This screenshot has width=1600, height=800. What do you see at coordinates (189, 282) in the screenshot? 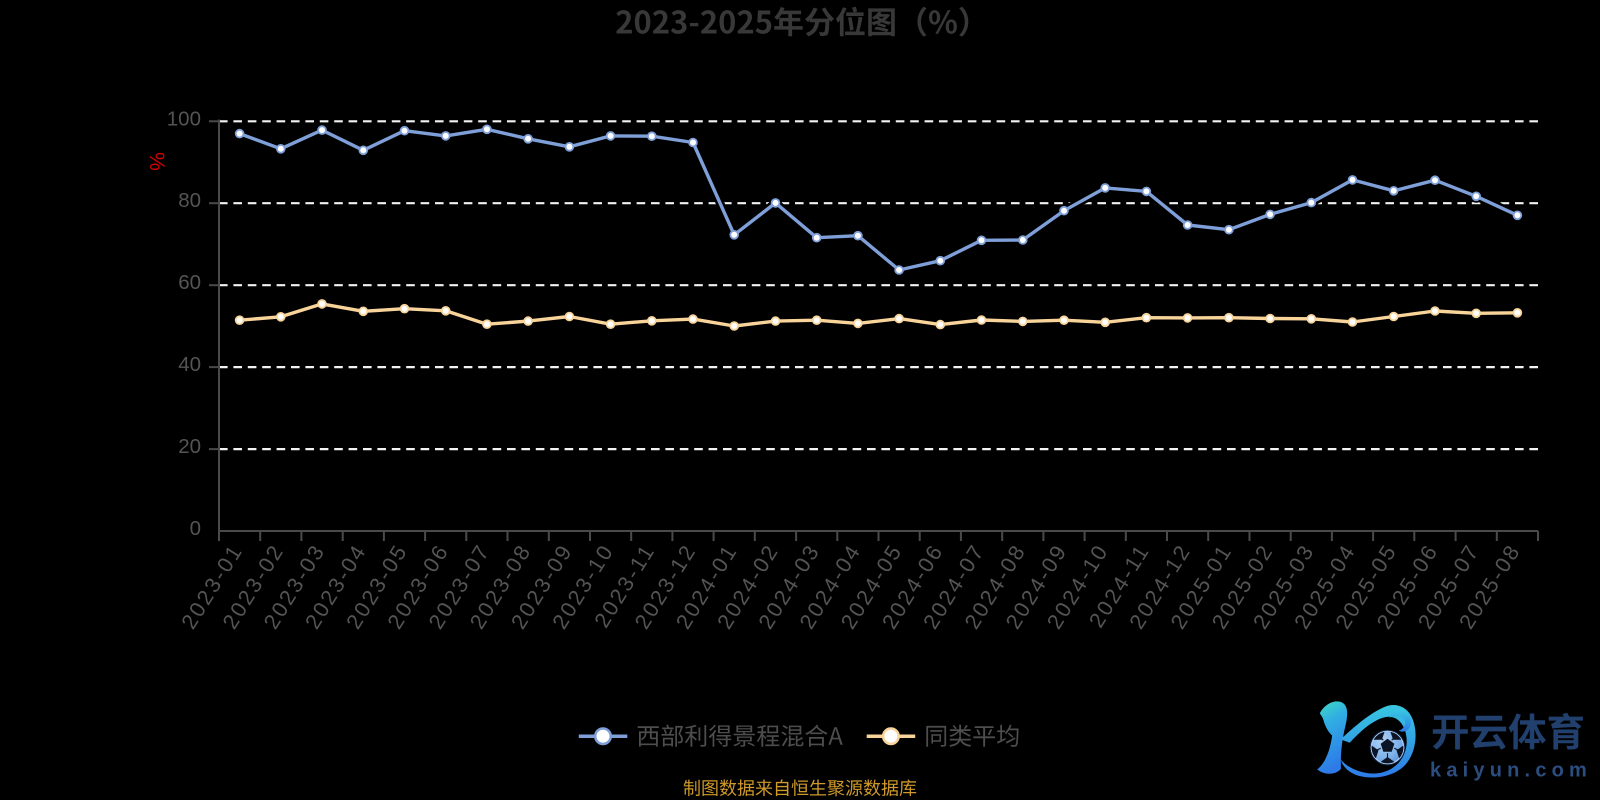
I see `svg-text: 60` at bounding box center [189, 282].